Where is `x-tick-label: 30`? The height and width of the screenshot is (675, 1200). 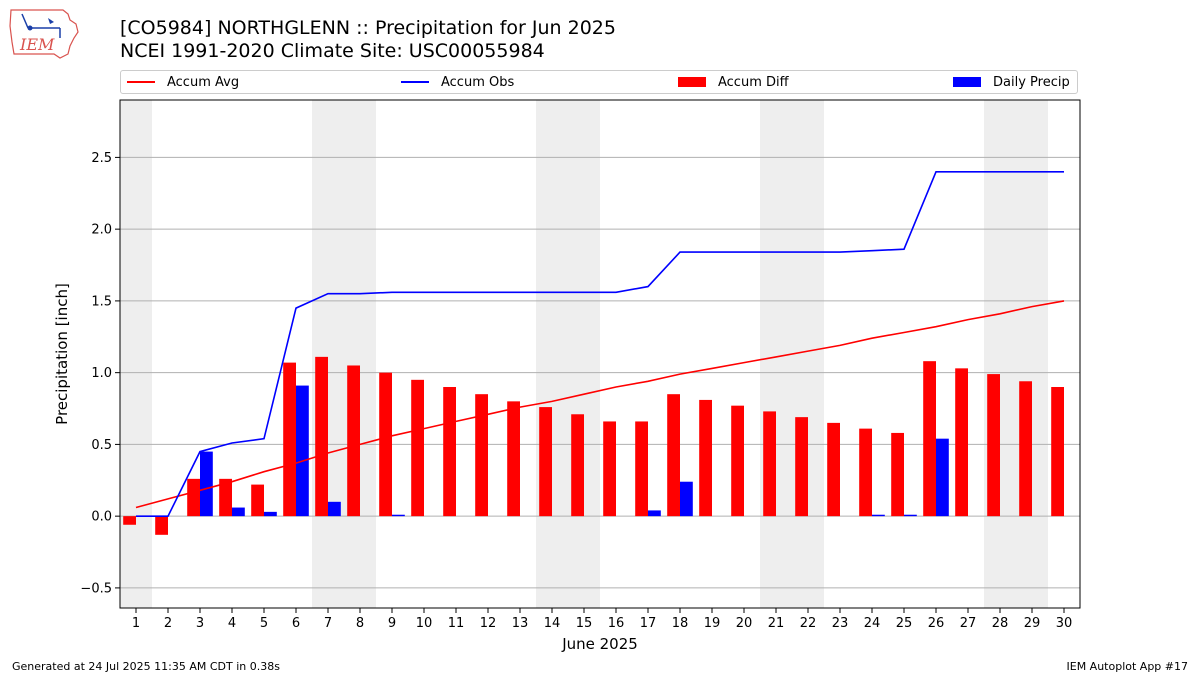 x-tick-label: 30 is located at coordinates (1064, 623).